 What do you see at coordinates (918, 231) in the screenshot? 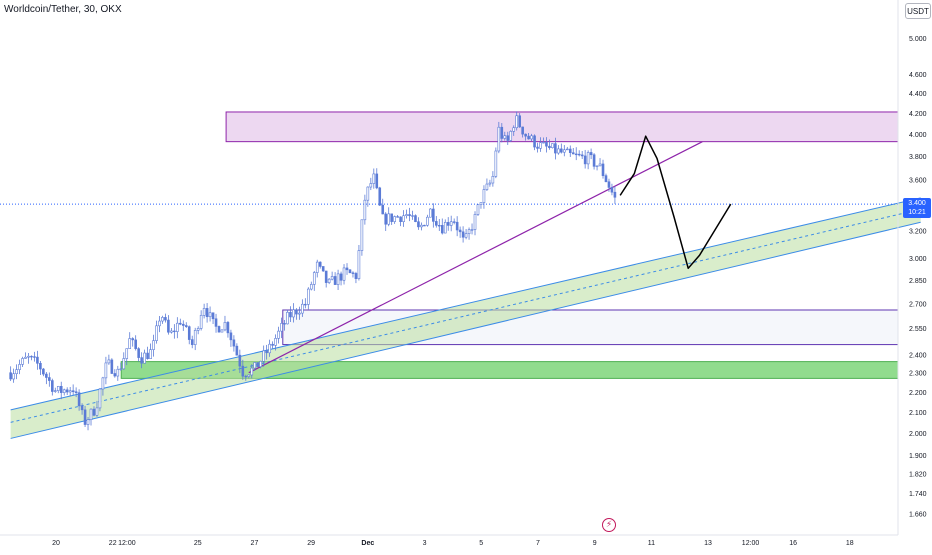
I see `price-tick-label: 3.200` at bounding box center [918, 231].